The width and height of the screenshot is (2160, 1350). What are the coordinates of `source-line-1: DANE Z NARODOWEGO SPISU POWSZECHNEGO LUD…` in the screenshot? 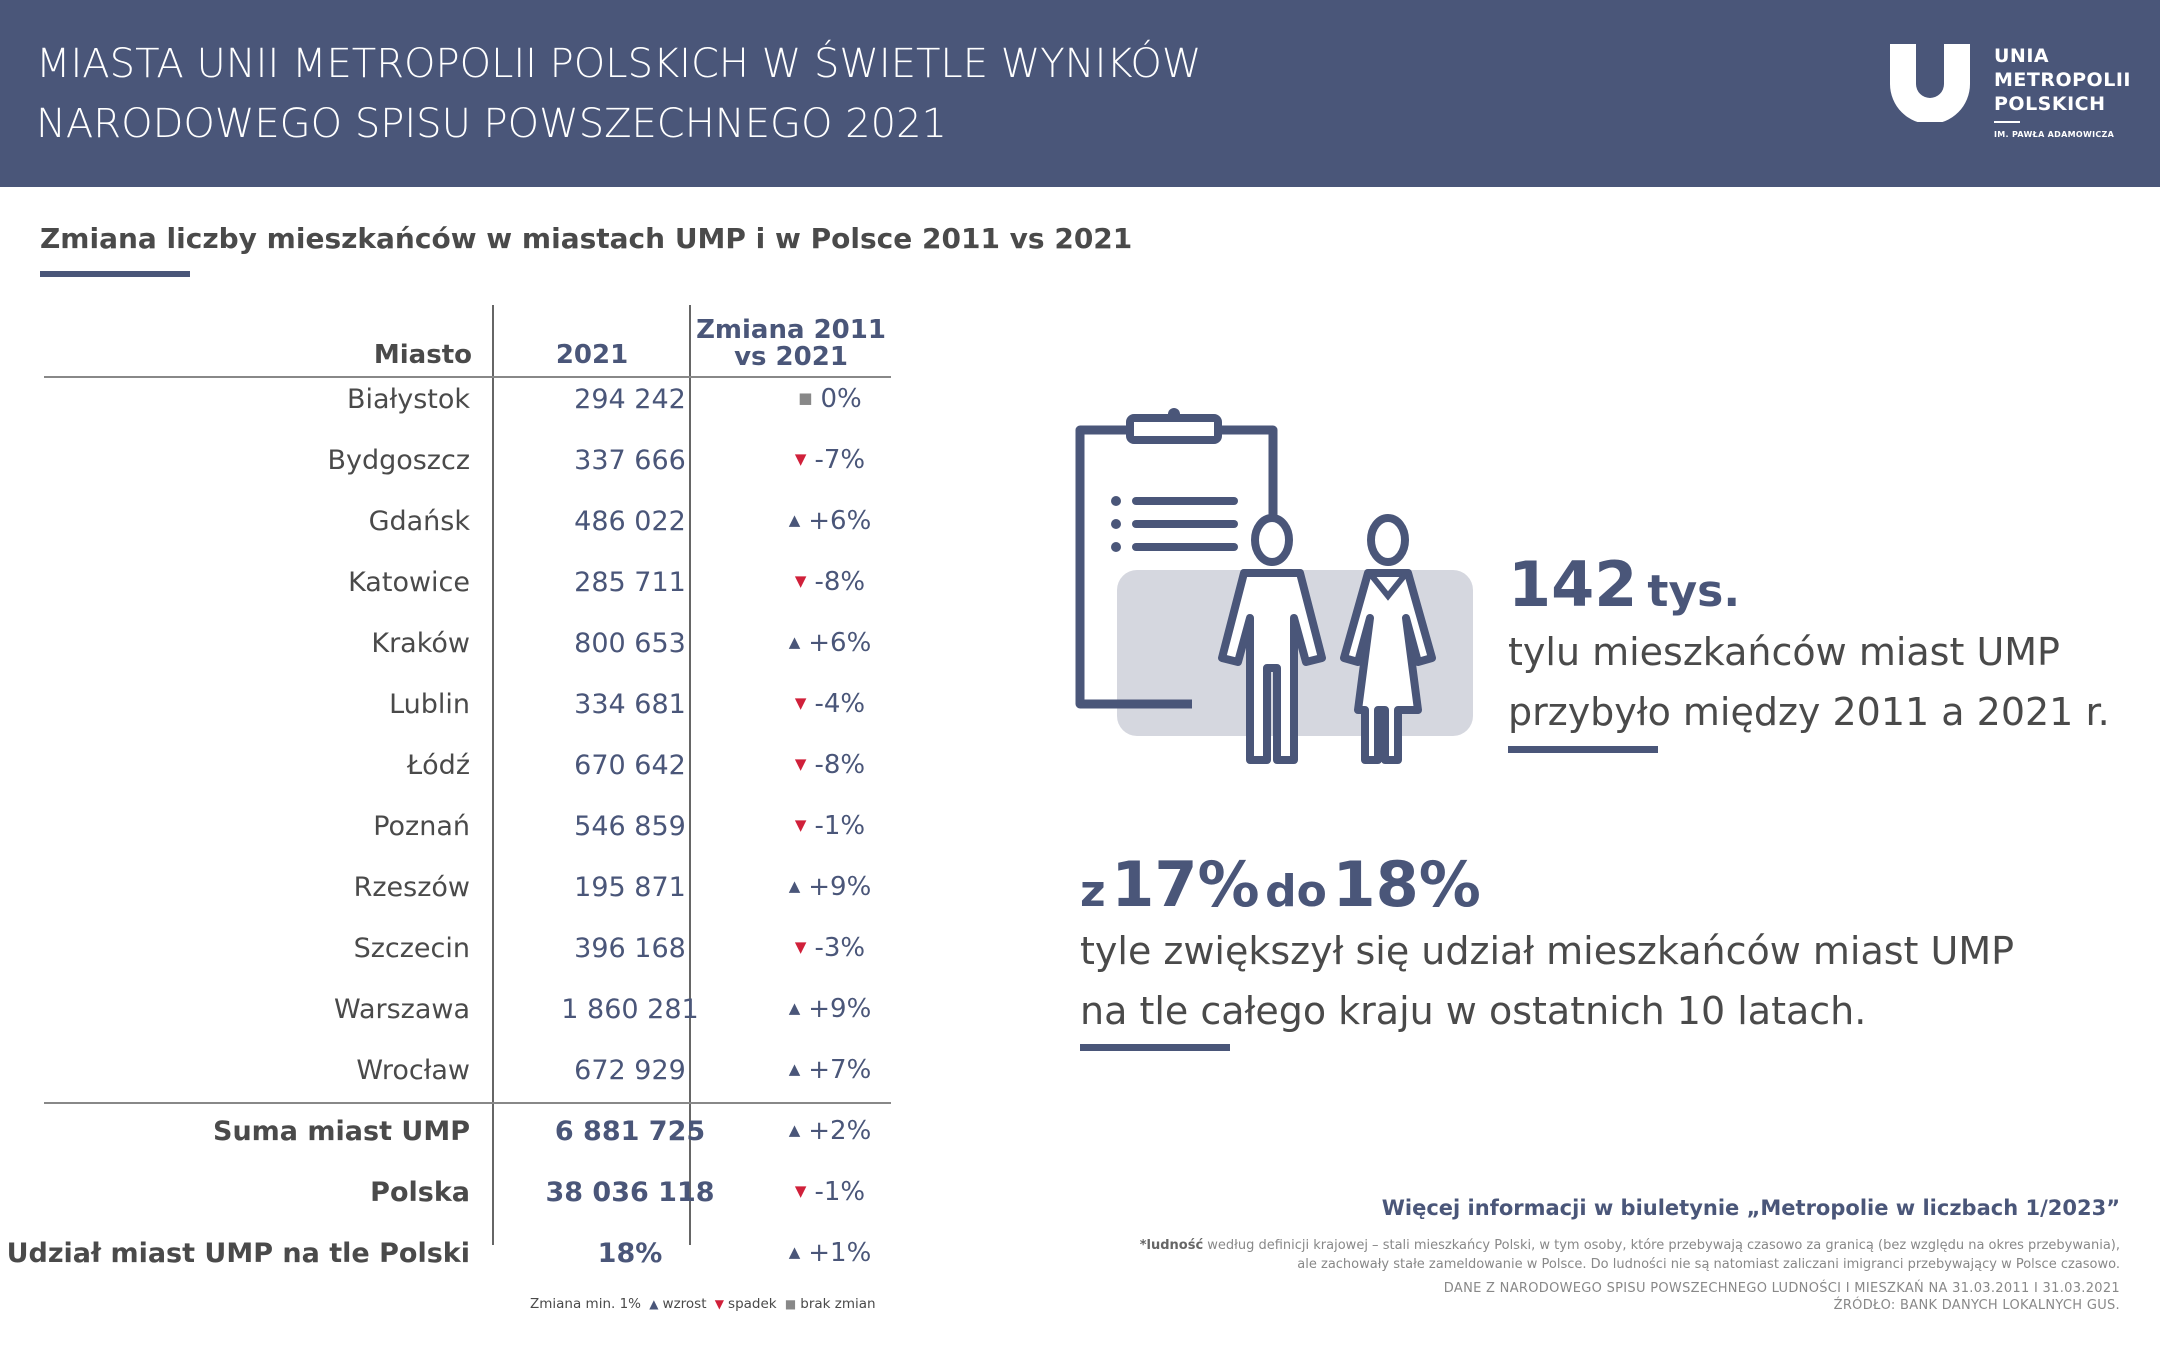 It's located at (1781, 1288).